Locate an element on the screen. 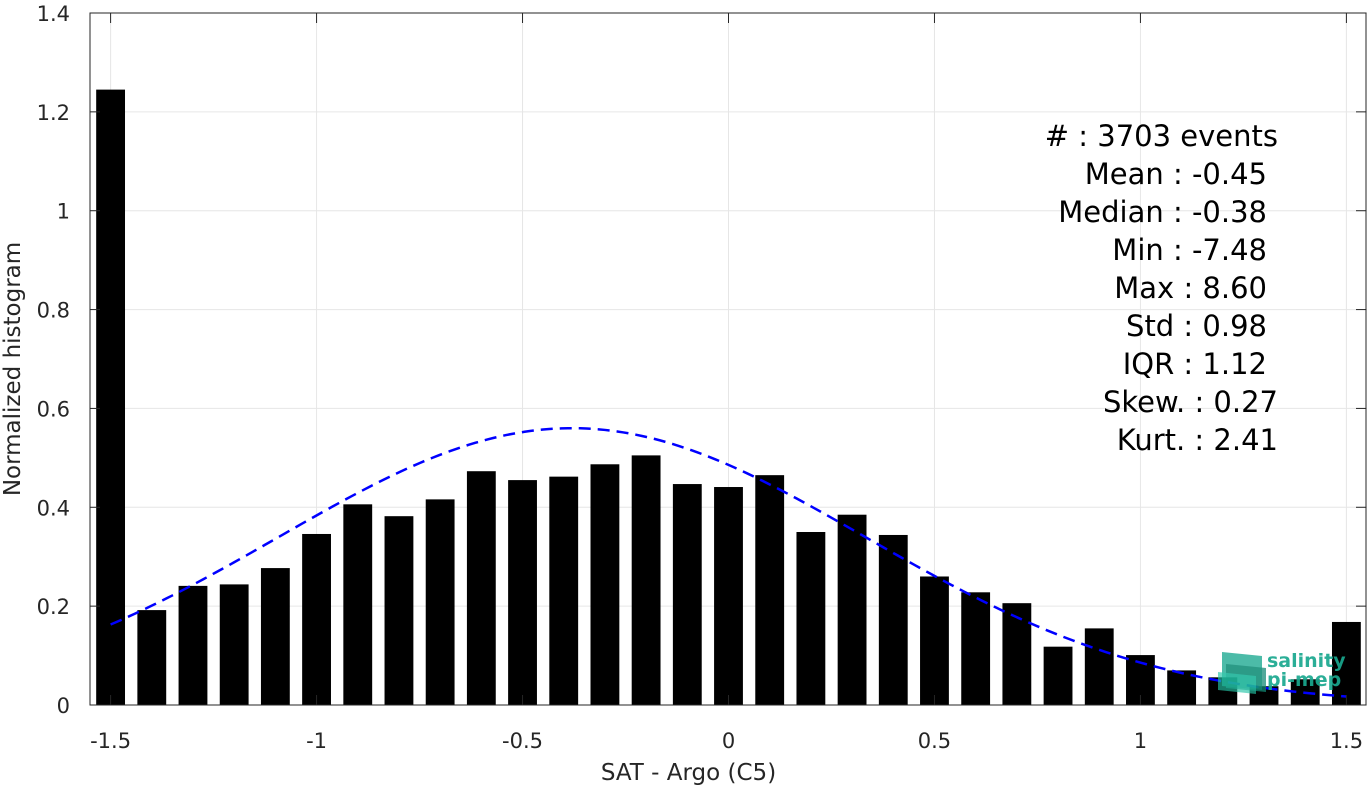 The width and height of the screenshot is (1367, 787). y-tick-label-4: 0.8 is located at coordinates (53, 311).